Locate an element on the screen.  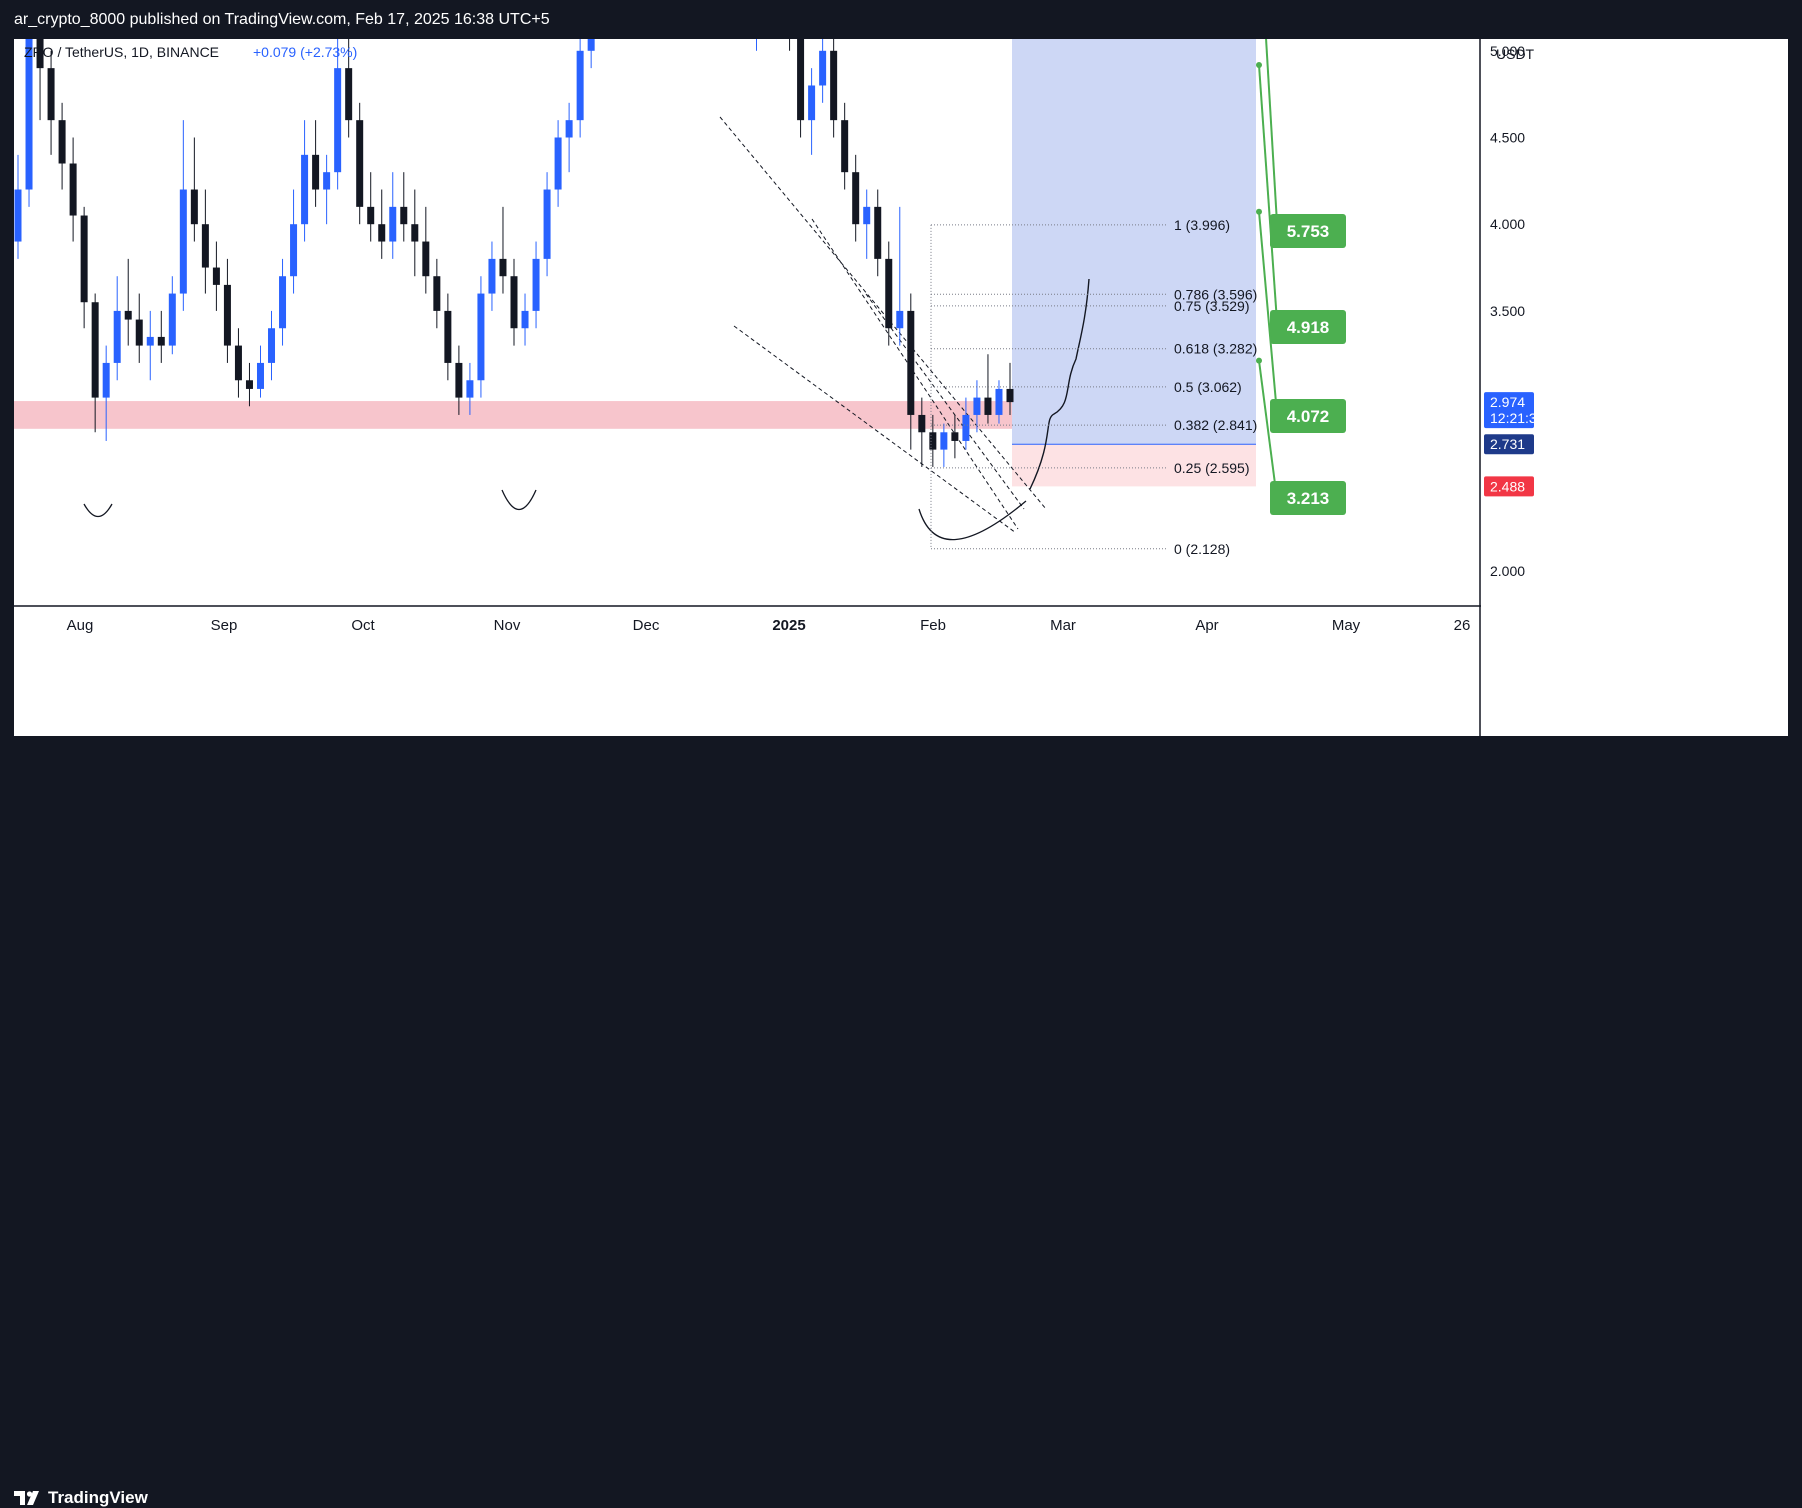
target-label: 3.213 is located at coordinates (1301, 436).